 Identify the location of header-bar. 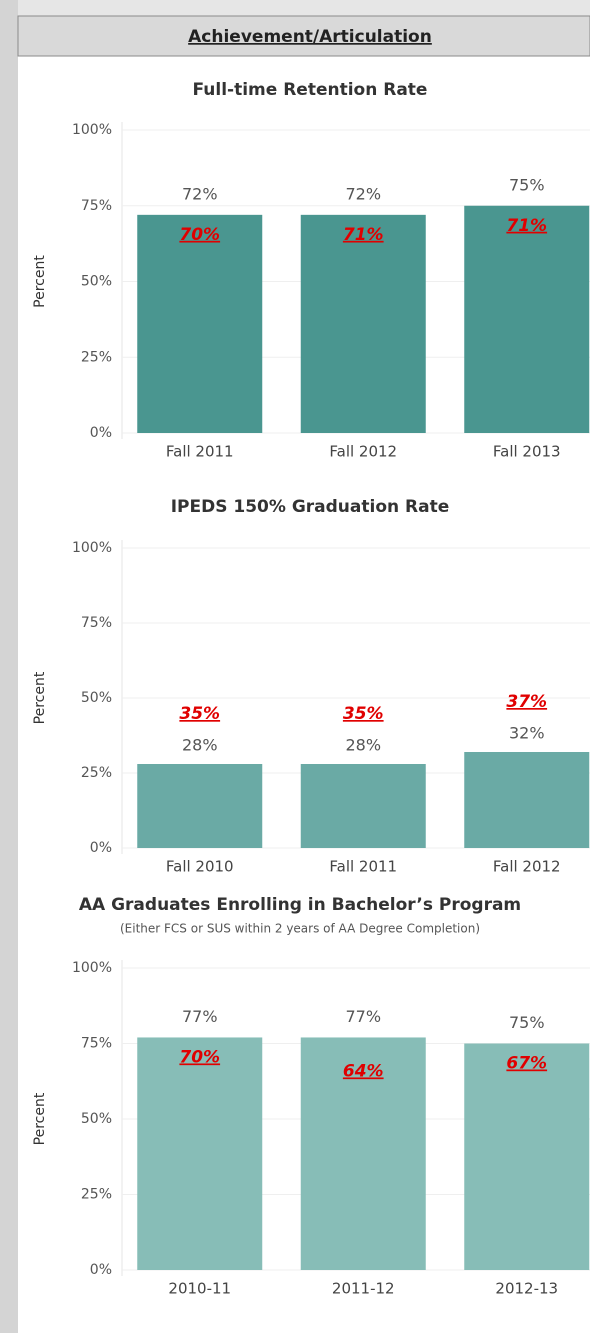
(303, 36).